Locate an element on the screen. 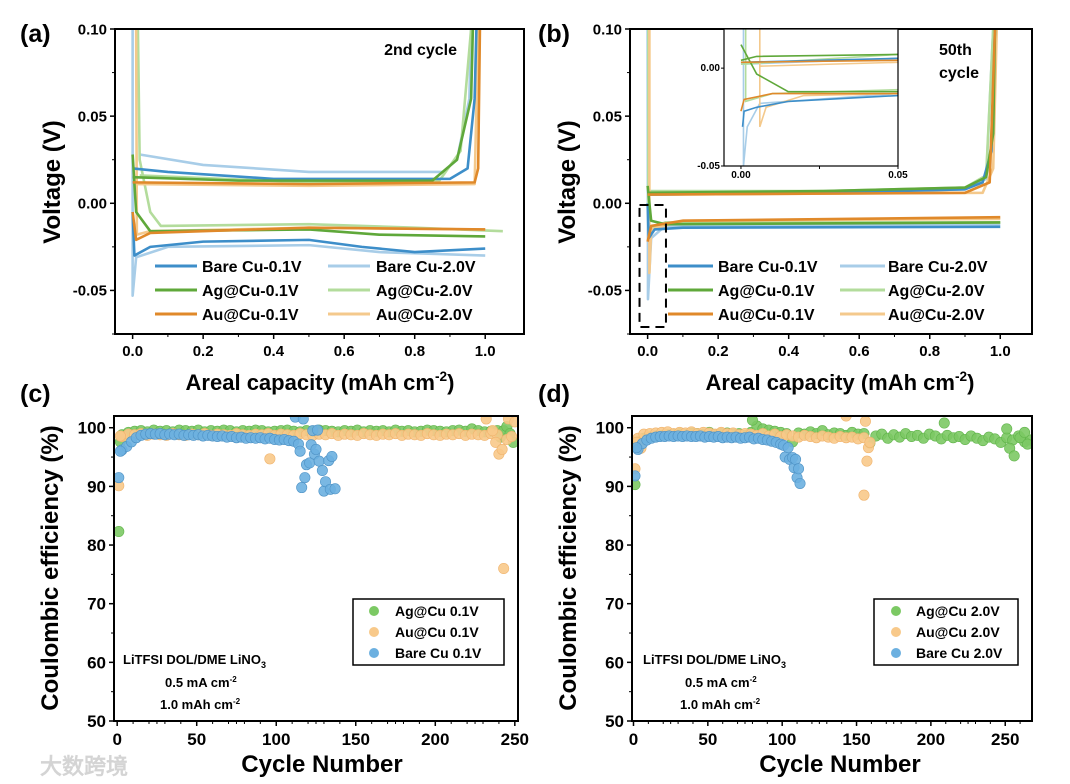  panel-label: (b) is located at coordinates (554, 34).